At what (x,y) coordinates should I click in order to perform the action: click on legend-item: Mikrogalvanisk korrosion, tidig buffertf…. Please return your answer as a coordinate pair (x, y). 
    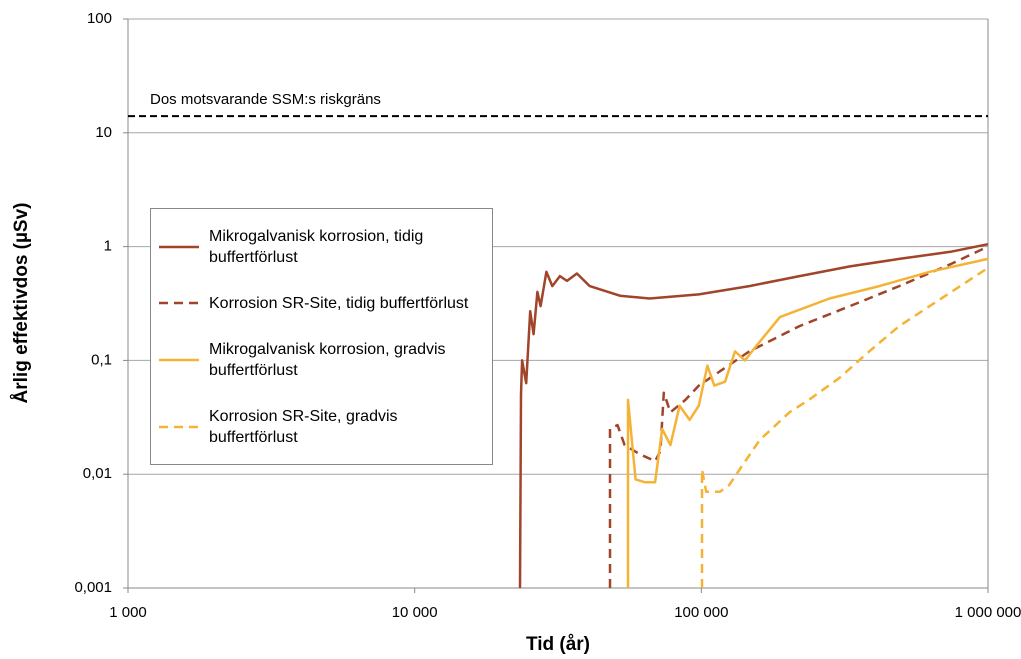
    Looking at the image, I should click on (321, 247).